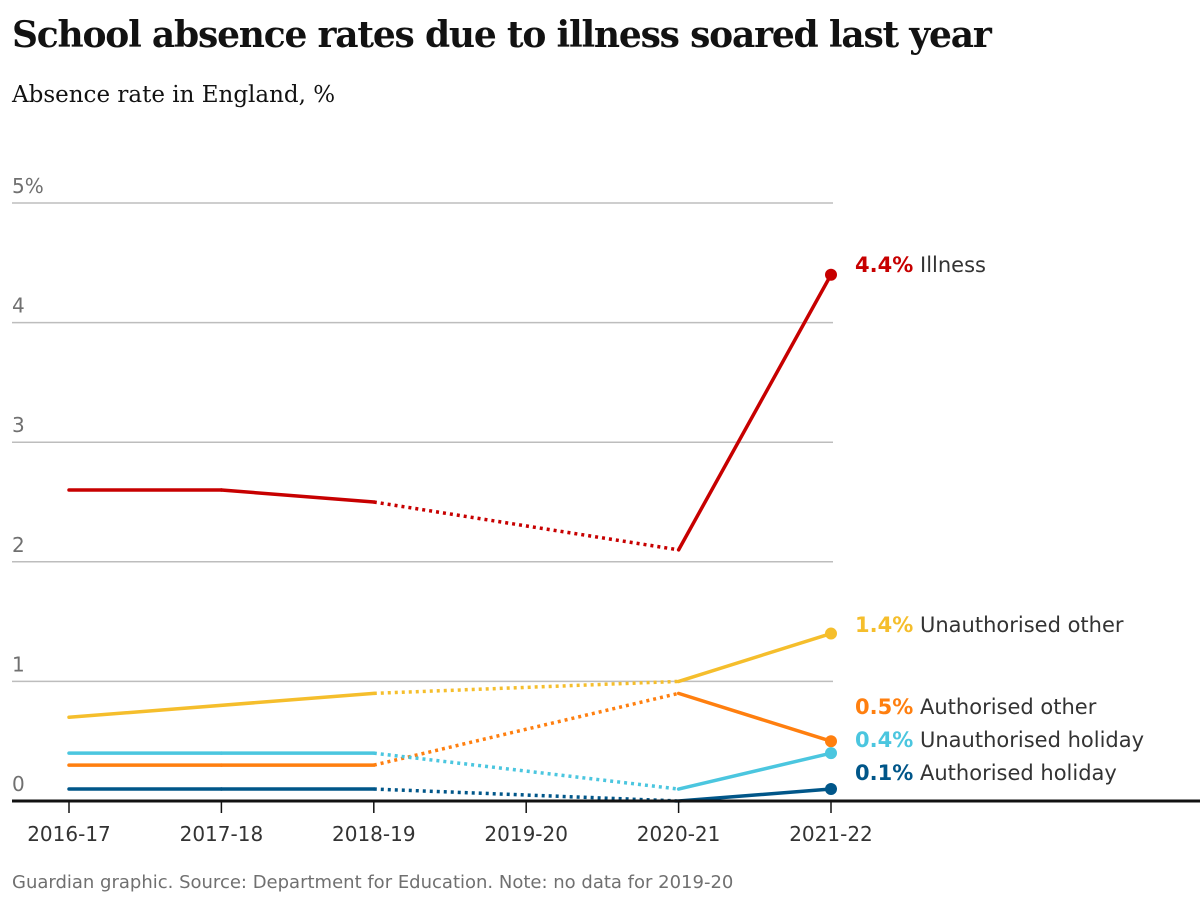  I want to click on end-point-unauthorised-holiday, so click(831, 753).